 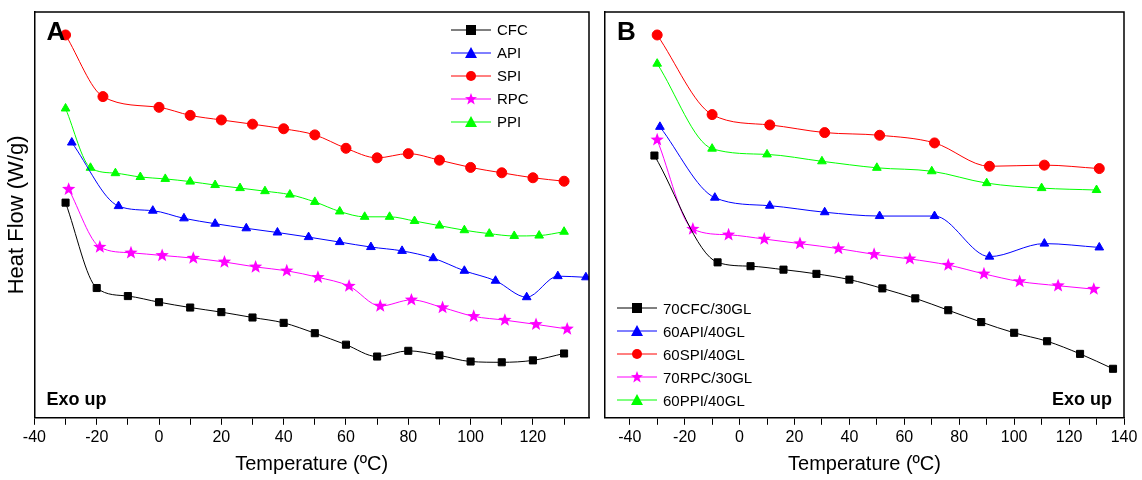 I want to click on x-tick-label: -40, so click(x=34, y=436).